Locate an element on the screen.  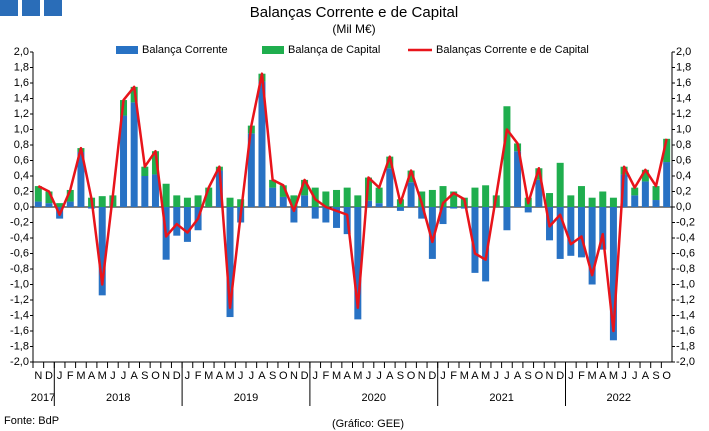
y2-tick-label: -1,6 is located at coordinates (685, 331).